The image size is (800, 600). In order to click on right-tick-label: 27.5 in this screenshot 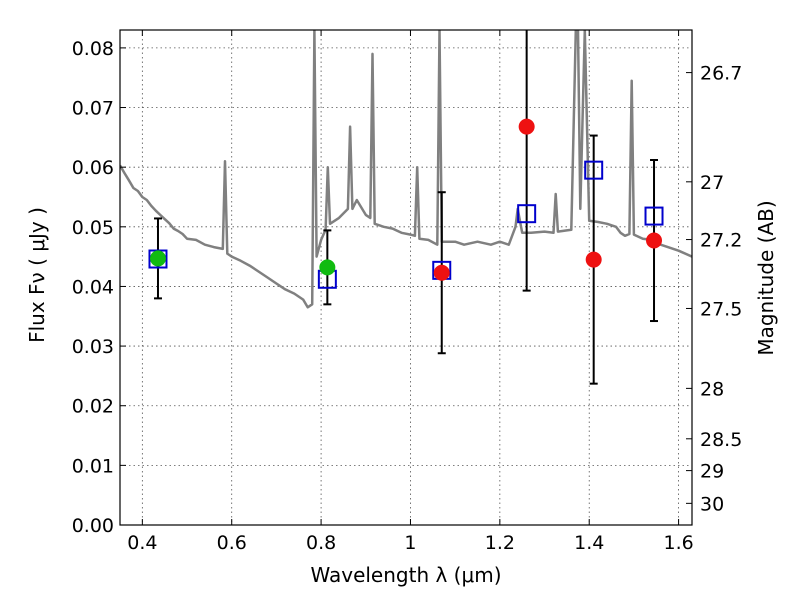, I will do `click(721, 309)`.